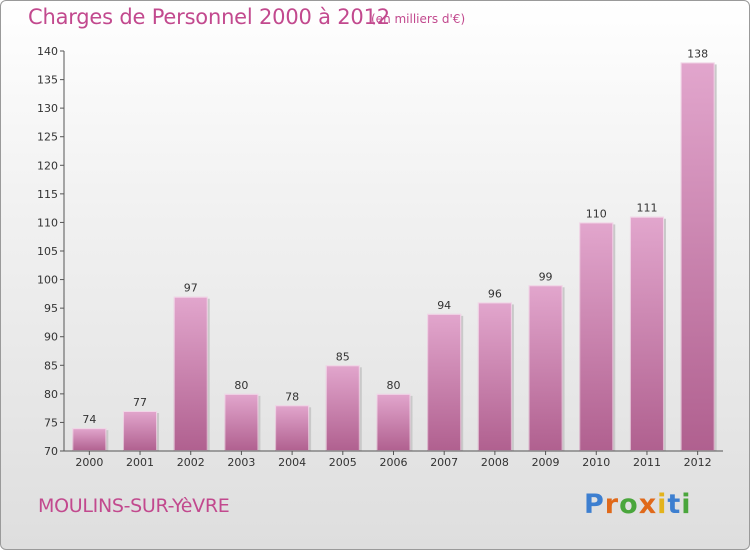 The width and height of the screenshot is (750, 550). Describe the element at coordinates (89, 419) in the screenshot. I see `value-label: 74` at that location.